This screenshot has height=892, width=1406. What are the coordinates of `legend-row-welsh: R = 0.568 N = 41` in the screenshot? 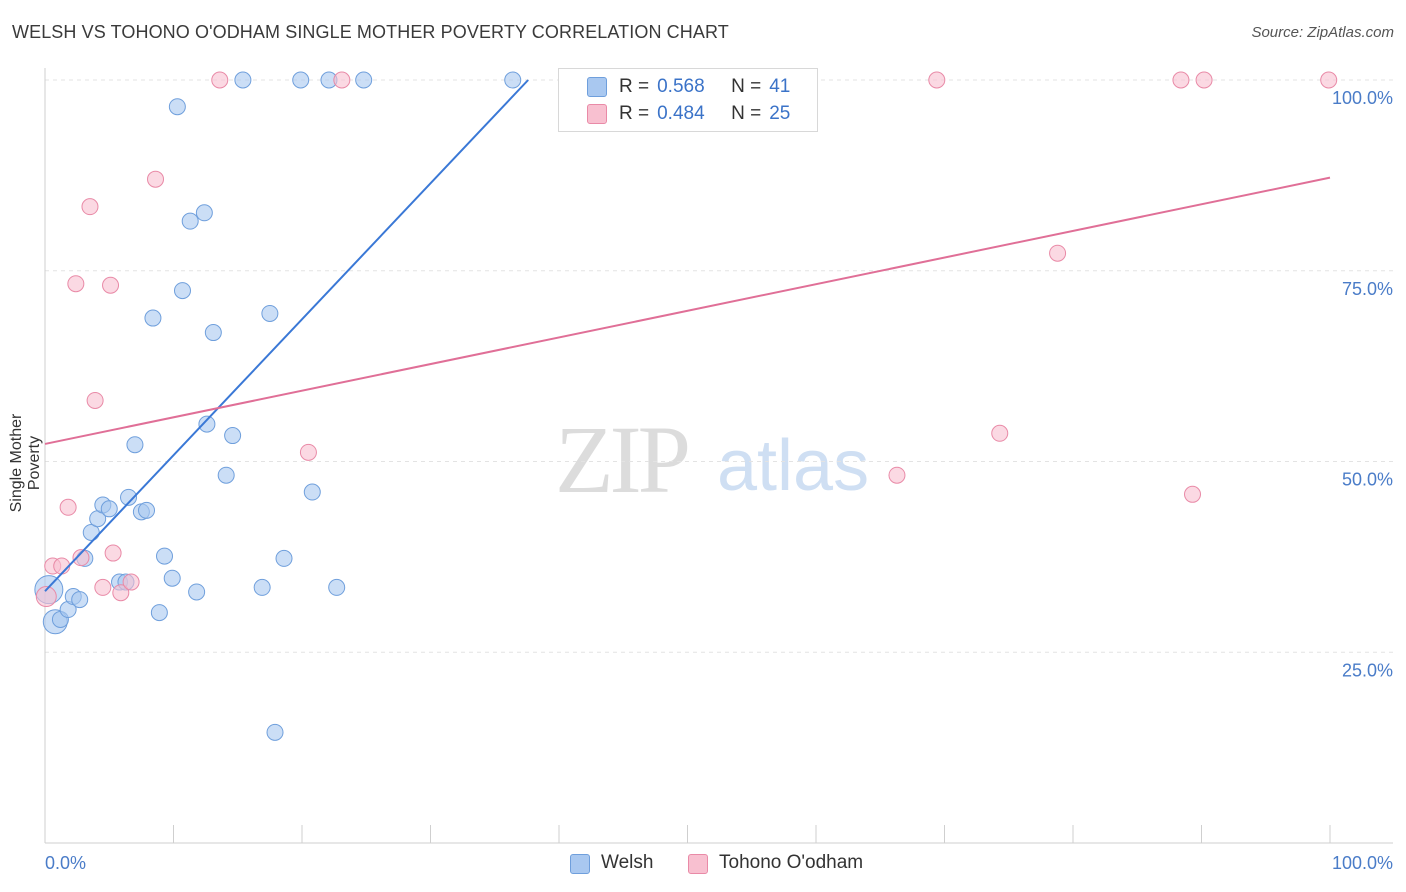 It's located at (704, 87).